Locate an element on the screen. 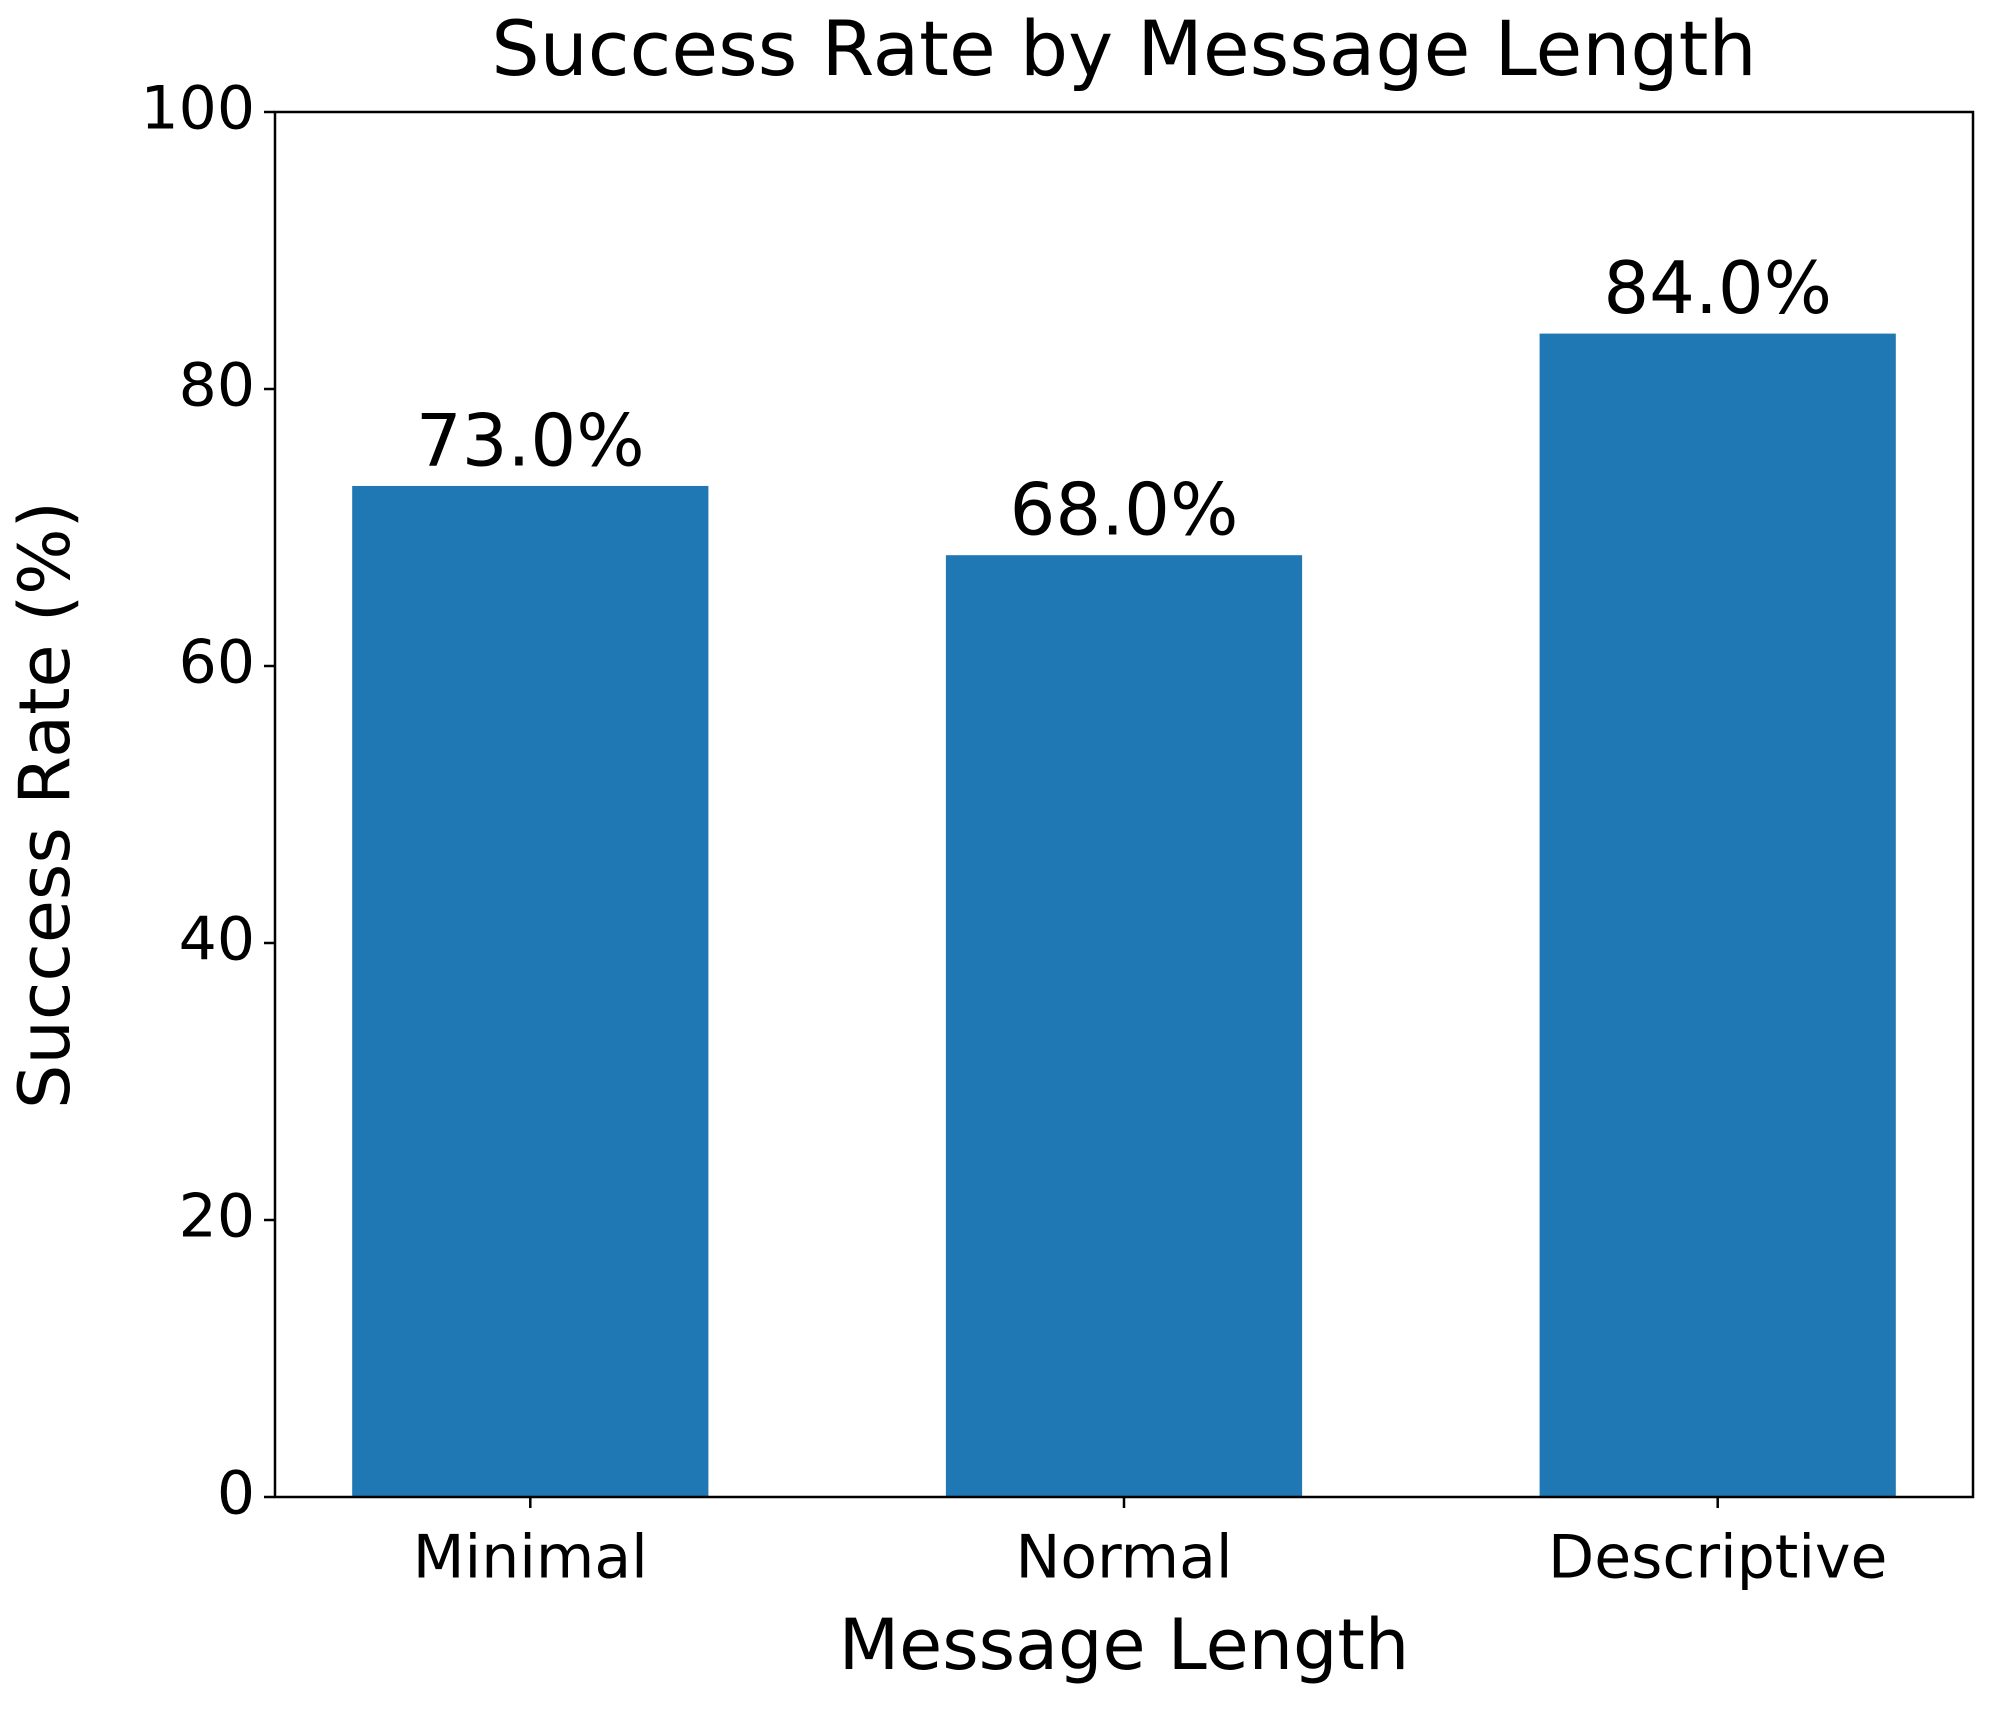 This screenshot has height=1713, width=1990. x-tick-label: Minimal is located at coordinates (530, 1558).